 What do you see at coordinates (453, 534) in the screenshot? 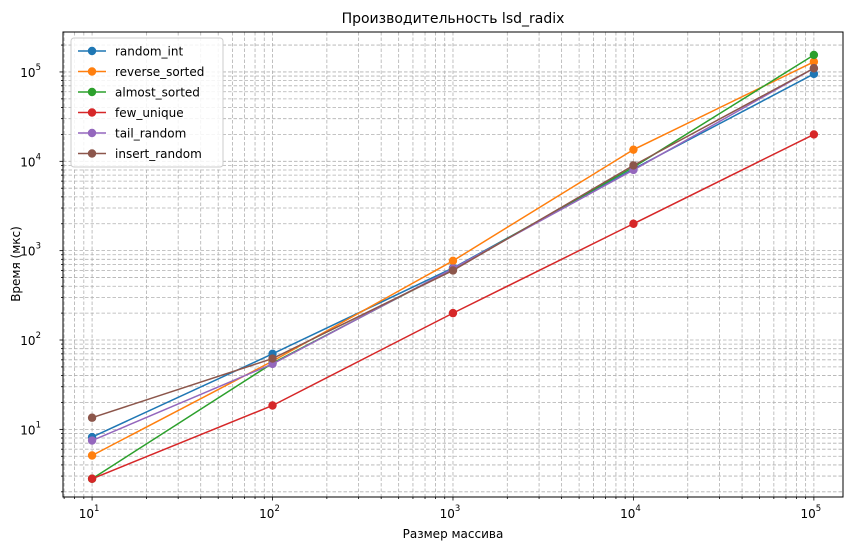
I see `x-axis-label: Размер массива` at bounding box center [453, 534].